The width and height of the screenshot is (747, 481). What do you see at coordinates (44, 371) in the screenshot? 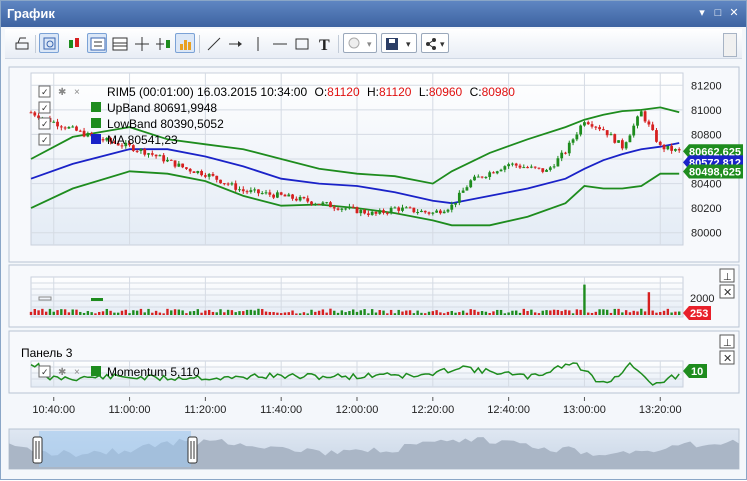
I see `momentum-checkbox` at bounding box center [44, 371].